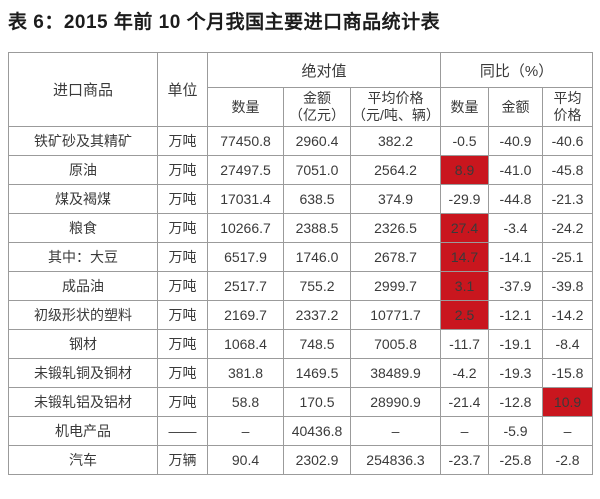  What do you see at coordinates (83, 170) in the screenshot?
I see `cell-commodity: 原油` at bounding box center [83, 170].